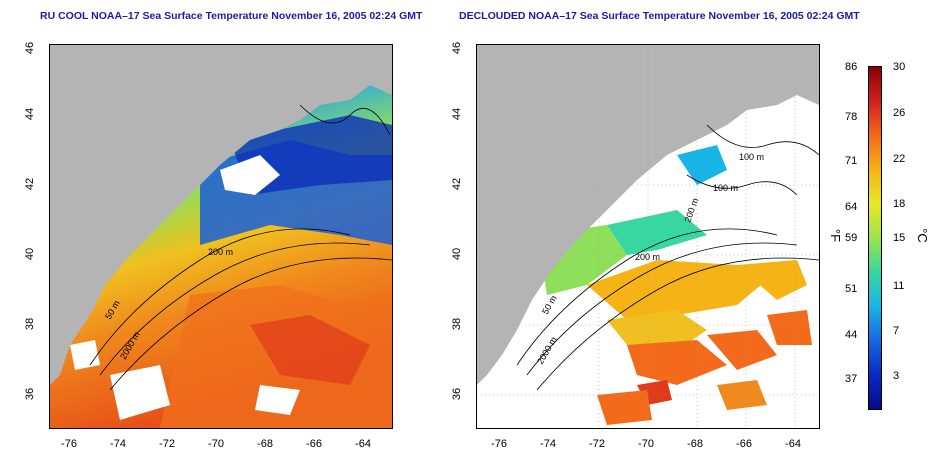 This screenshot has width=950, height=475. What do you see at coordinates (30, 184) in the screenshot?
I see `left-ytick-42: 42` at bounding box center [30, 184].